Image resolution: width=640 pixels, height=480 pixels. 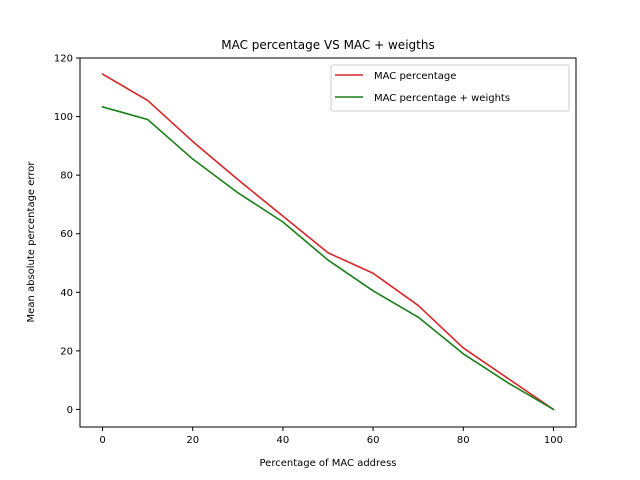 What do you see at coordinates (66, 293) in the screenshot?
I see `y-tick-label: 40` at bounding box center [66, 293].